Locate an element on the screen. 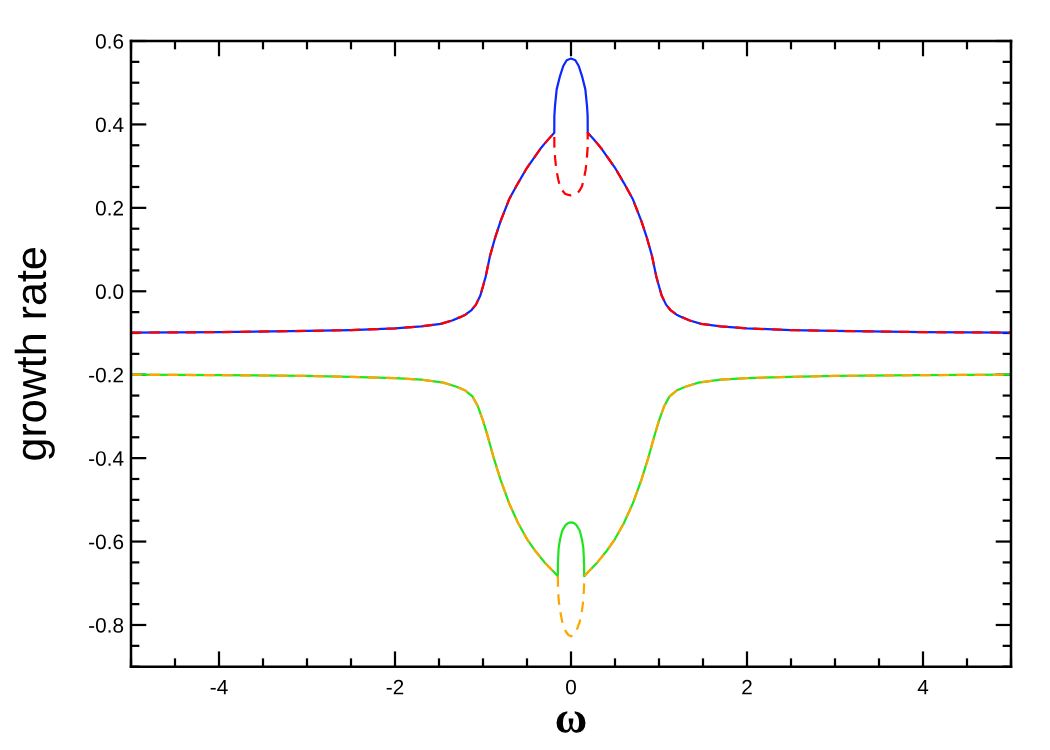 The width and height of the screenshot is (1050, 750). y-tick-label: 0.2 is located at coordinates (109, 208).